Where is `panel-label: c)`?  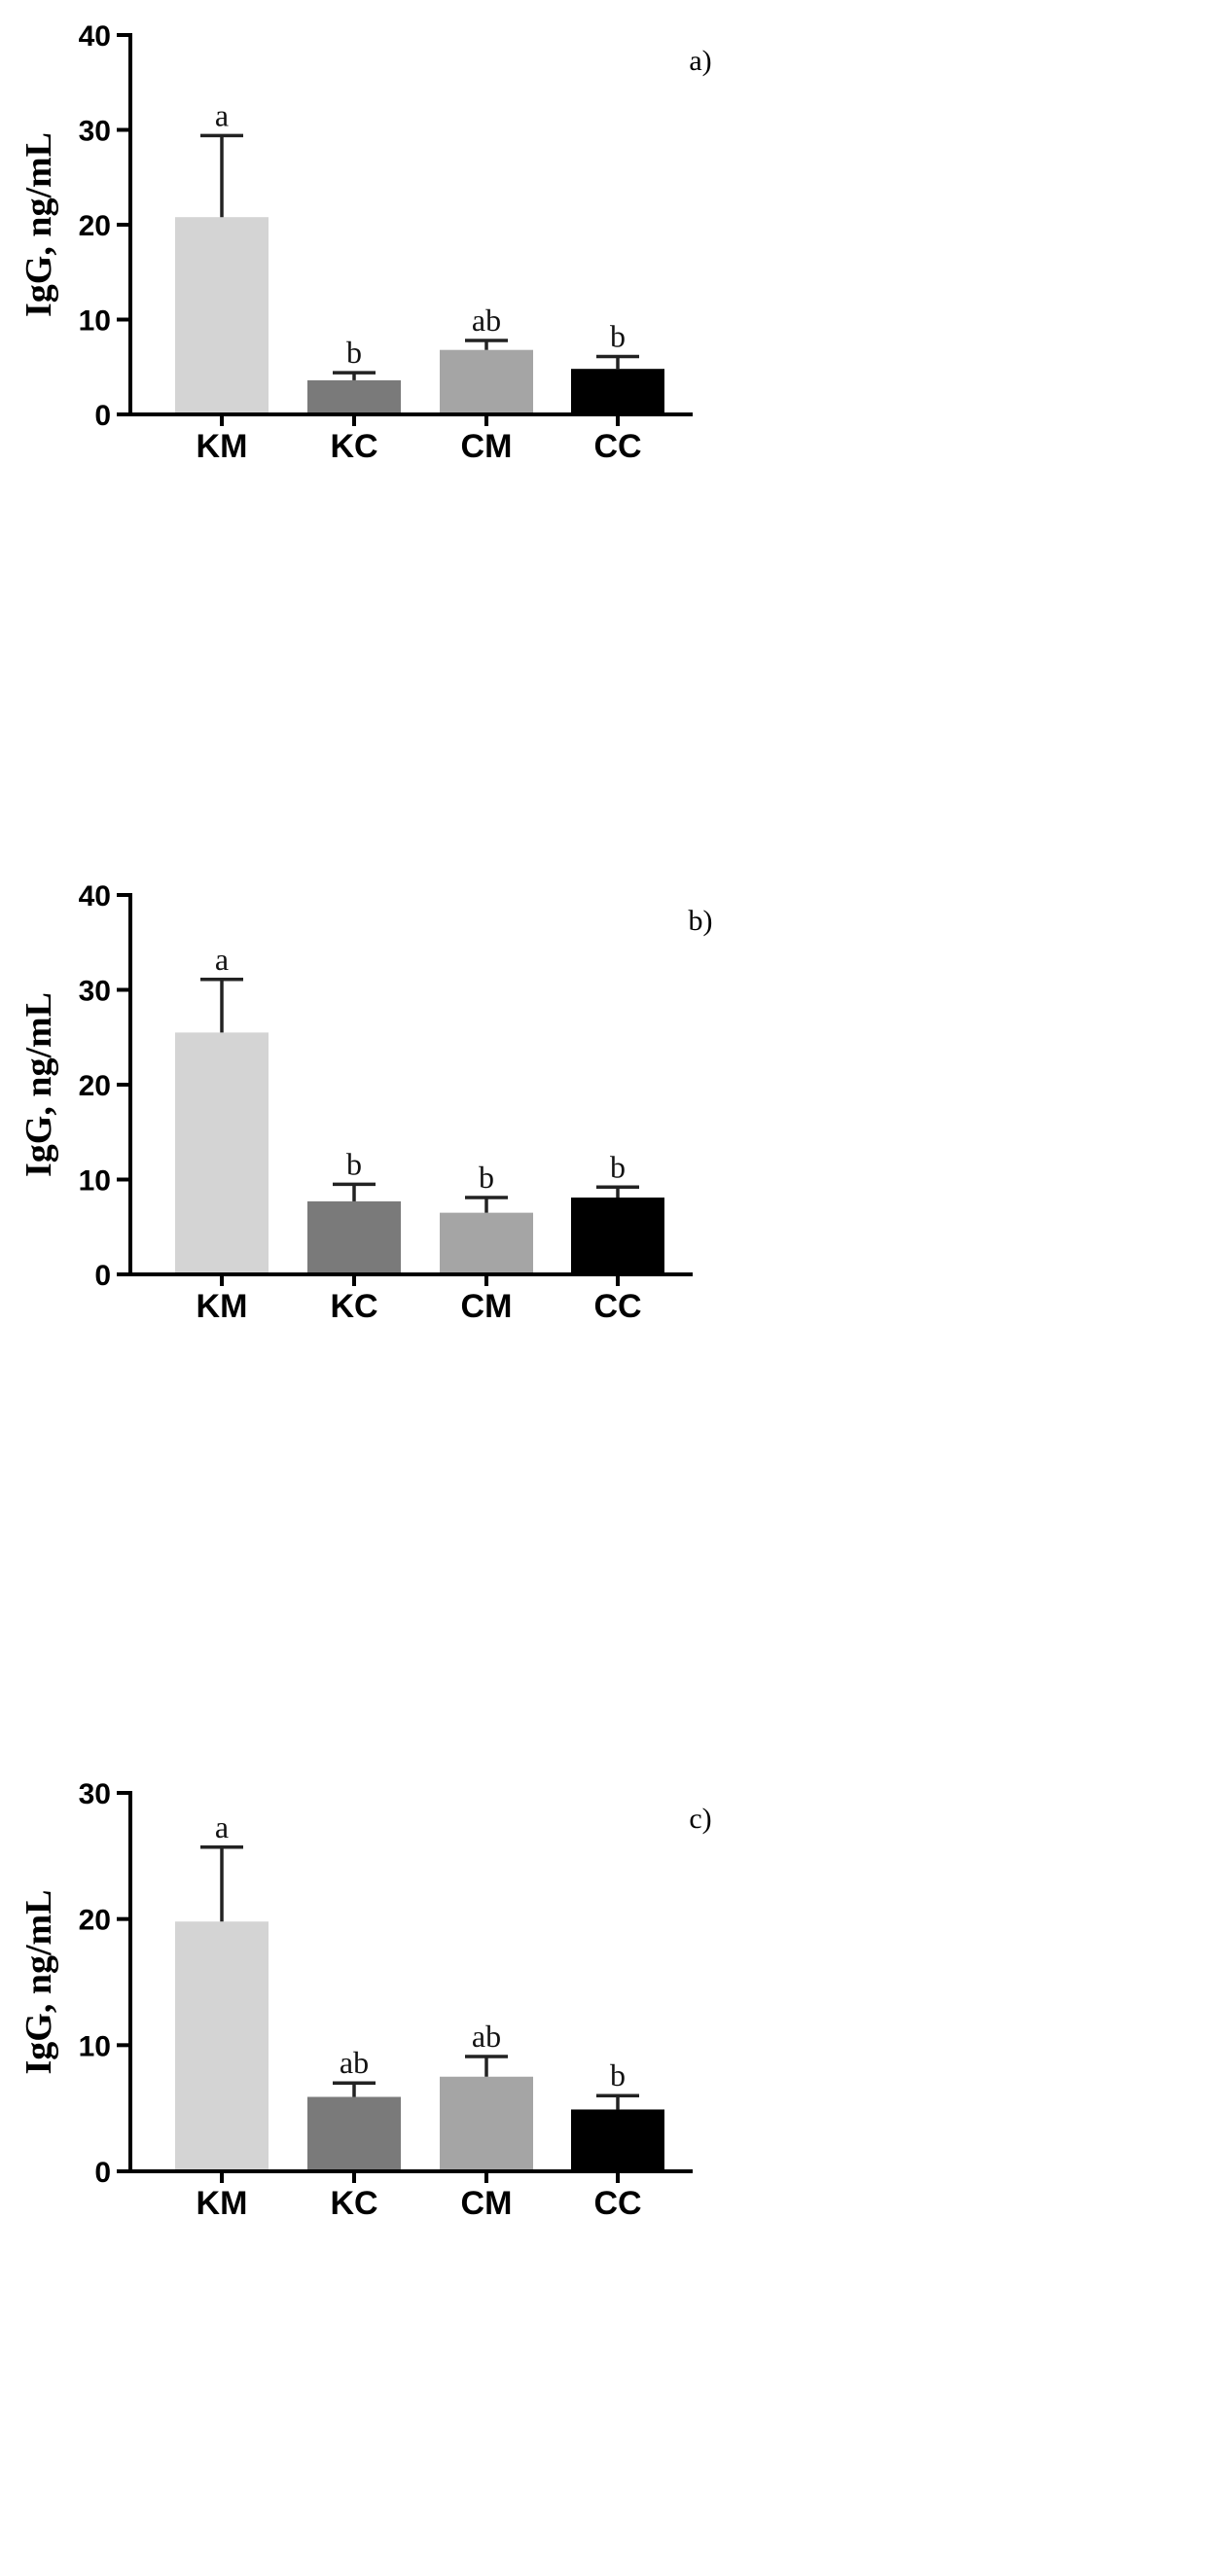 panel-label: c) is located at coordinates (700, 1819).